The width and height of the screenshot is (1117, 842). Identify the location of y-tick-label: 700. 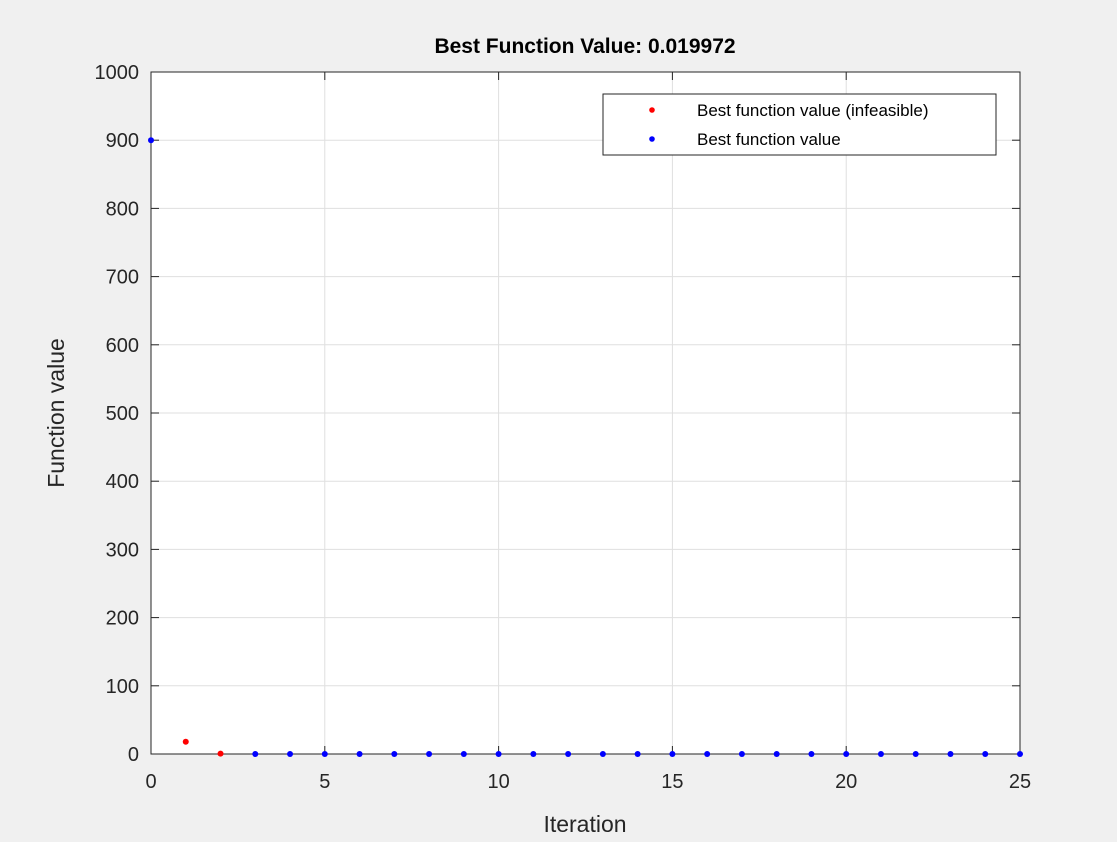
(122, 278).